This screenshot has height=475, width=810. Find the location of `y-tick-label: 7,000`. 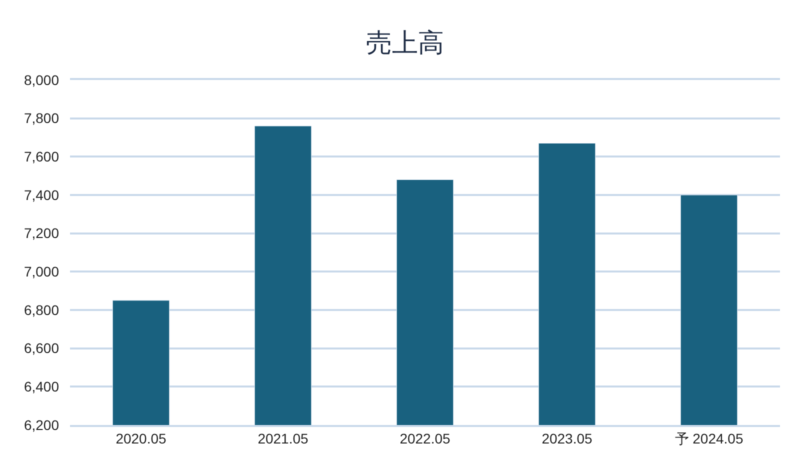

y-tick-label: 7,000 is located at coordinates (42, 272).